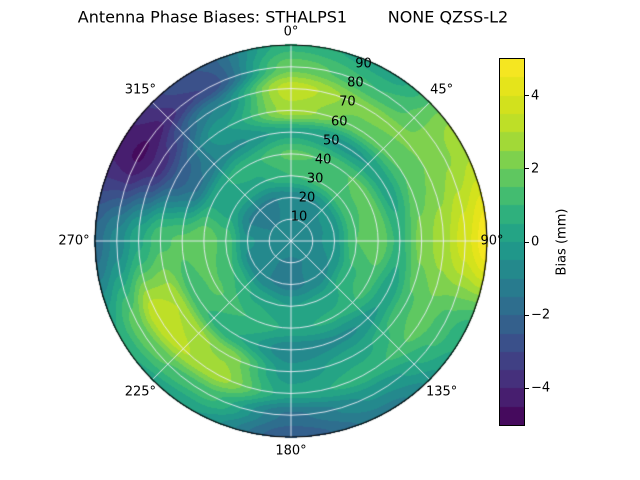 The height and width of the screenshot is (480, 640). What do you see at coordinates (562, 242) in the screenshot?
I see `colorbar-axis-label: Bias (mm)` at bounding box center [562, 242].